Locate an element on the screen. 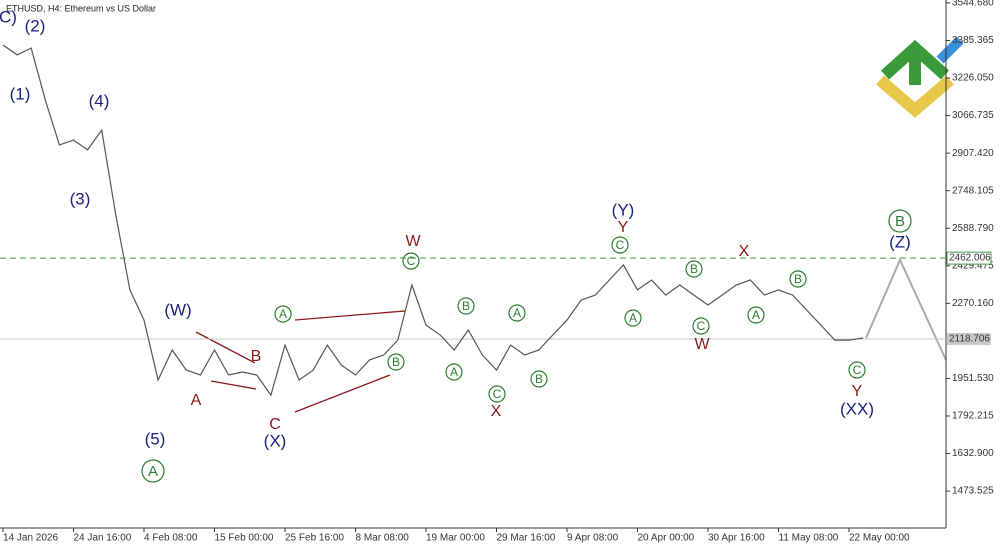 The height and width of the screenshot is (545, 1000). wave-label: (X) is located at coordinates (275, 440).